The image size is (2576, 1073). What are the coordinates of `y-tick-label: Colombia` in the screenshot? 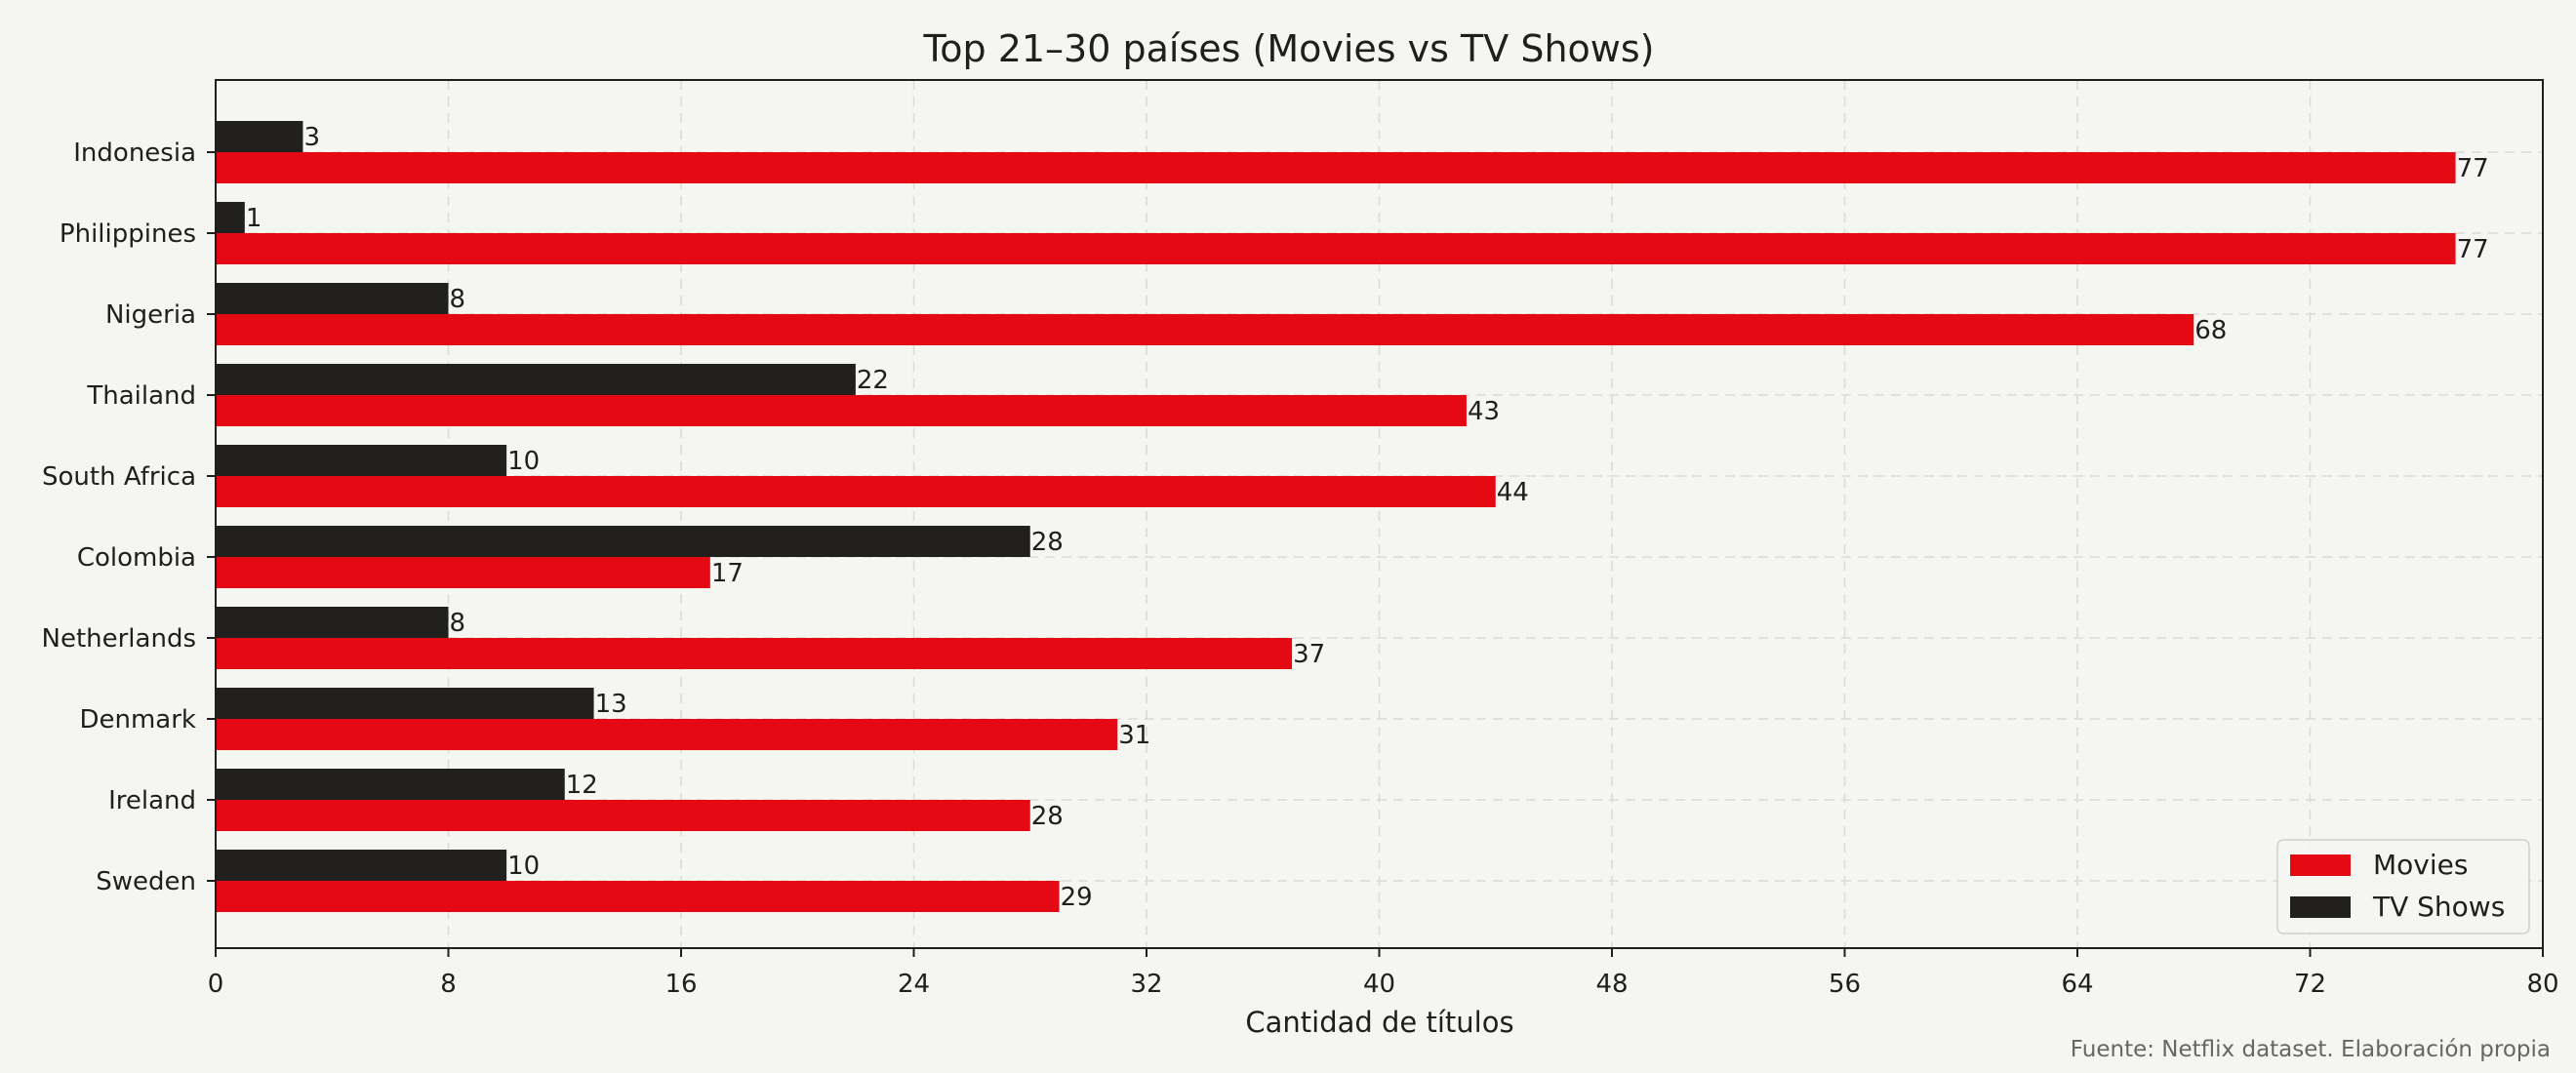 It's located at (136, 558).